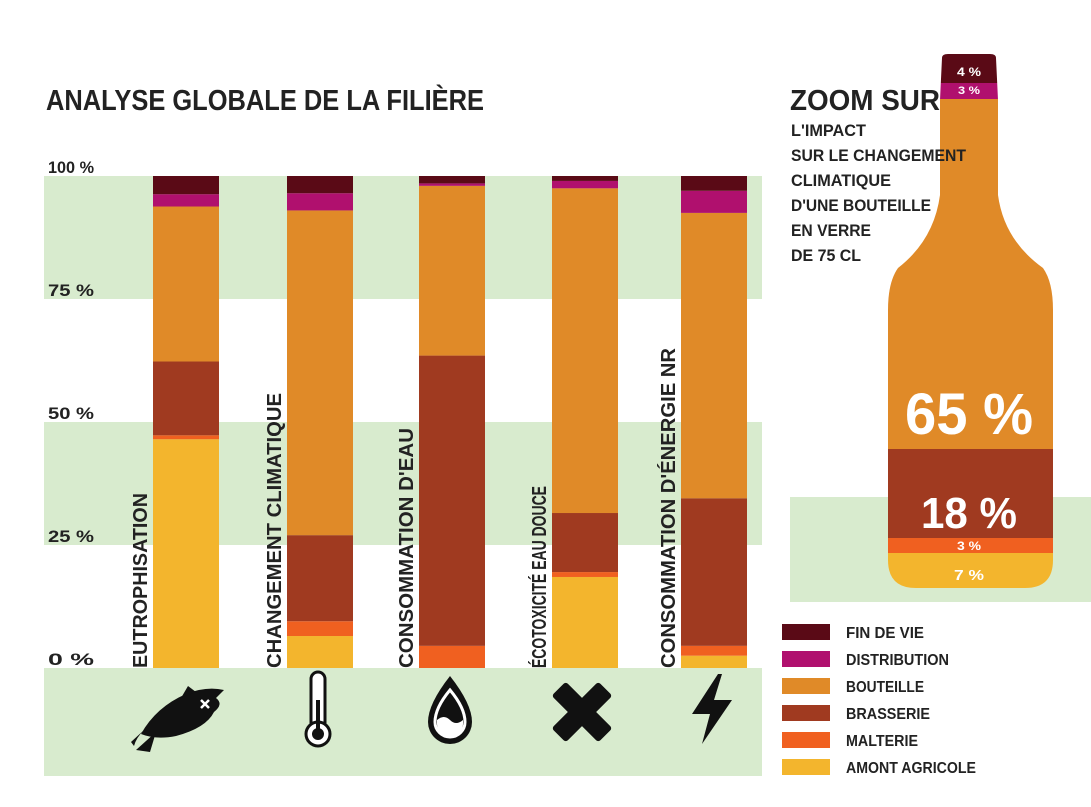 The image size is (1091, 807). Describe the element at coordinates (712, 709) in the screenshot. I see `lightning-icon` at that location.